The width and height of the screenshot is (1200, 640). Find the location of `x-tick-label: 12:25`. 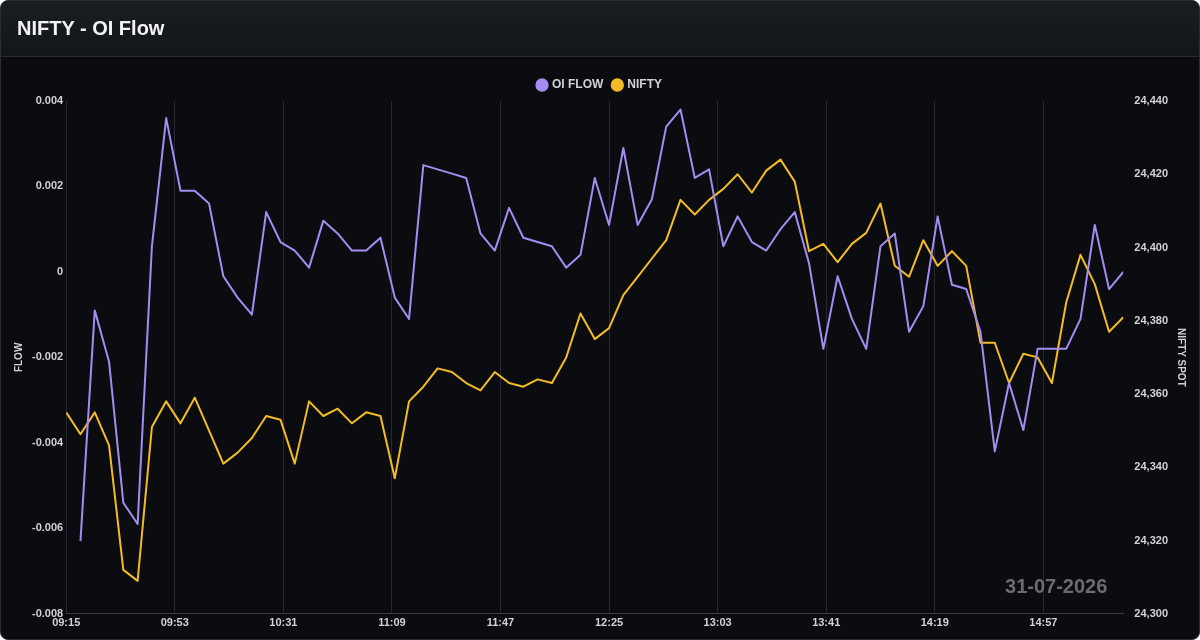

x-tick-label: 12:25 is located at coordinates (609, 622).